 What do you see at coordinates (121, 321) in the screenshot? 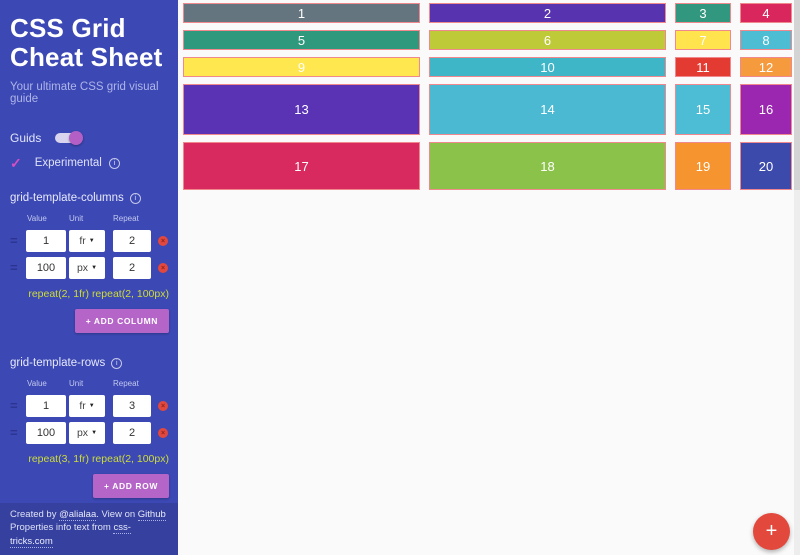
I see `add-column-button: + ADD COLUMN` at bounding box center [121, 321].